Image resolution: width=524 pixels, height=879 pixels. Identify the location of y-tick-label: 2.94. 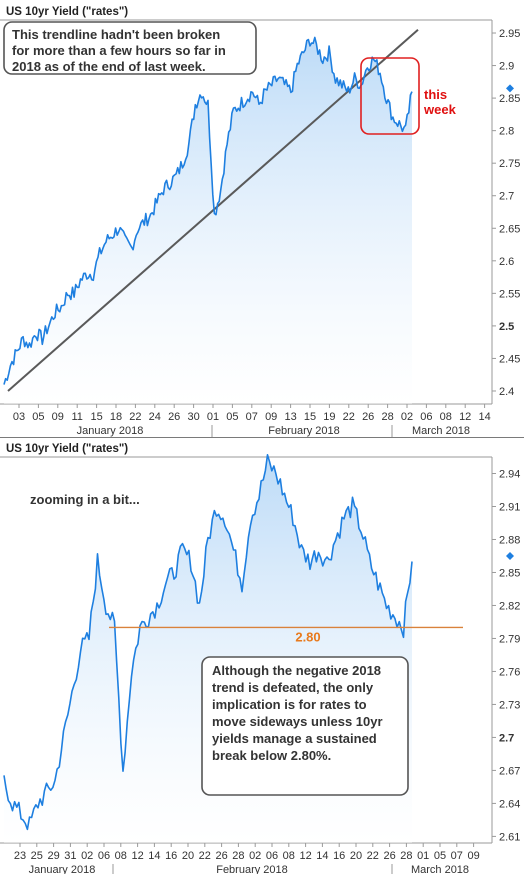
(509, 474).